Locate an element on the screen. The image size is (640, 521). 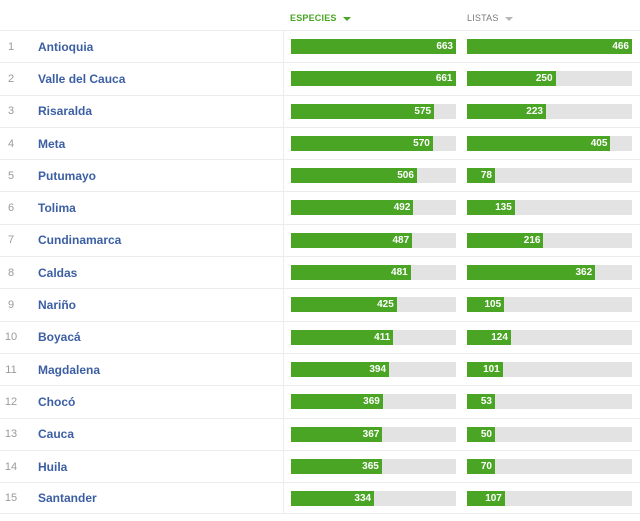
region-name-link: Nariño is located at coordinates (57, 305).